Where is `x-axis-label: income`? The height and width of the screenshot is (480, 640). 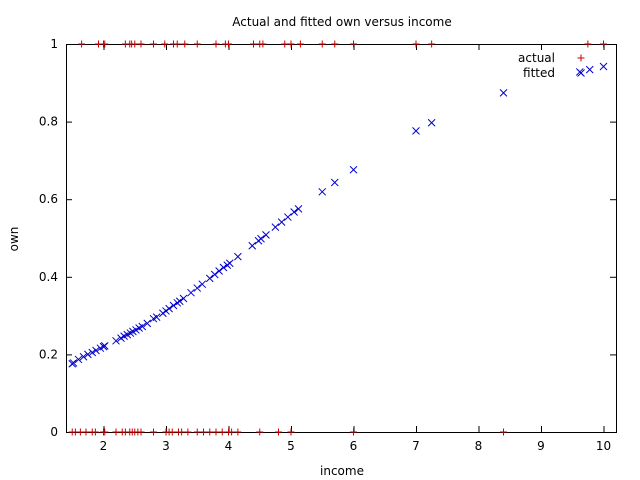
x-axis-label: income is located at coordinates (342, 471).